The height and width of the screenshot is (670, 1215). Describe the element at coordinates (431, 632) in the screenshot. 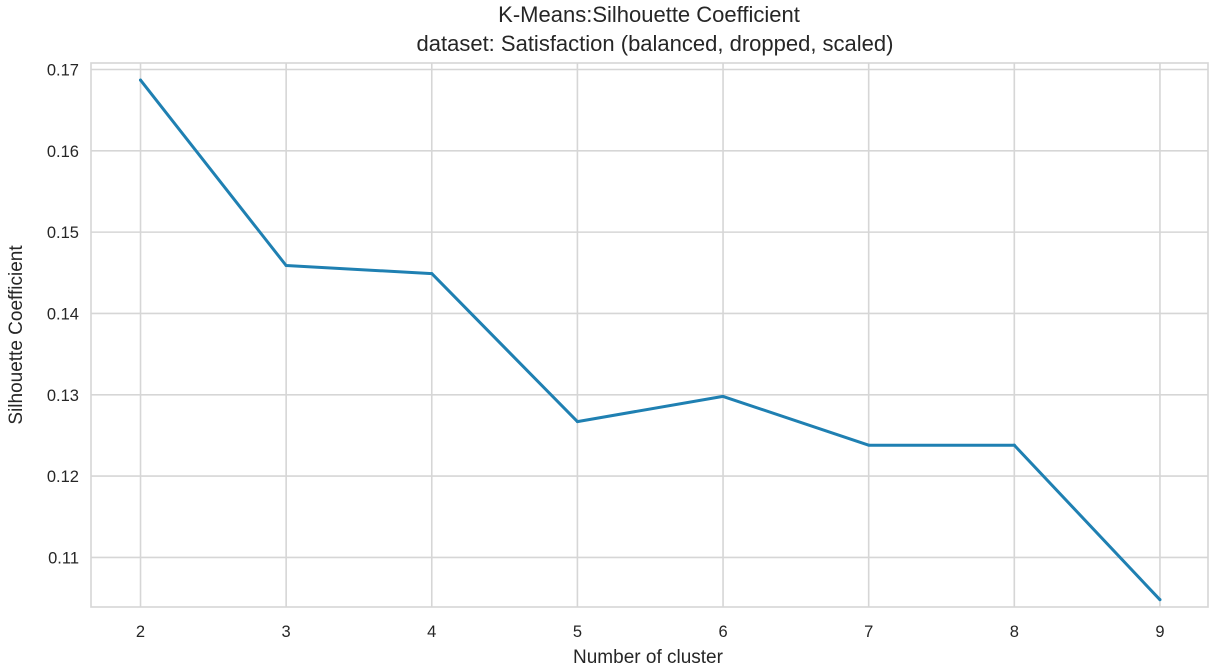

I see `x-tick-label: 4` at that location.